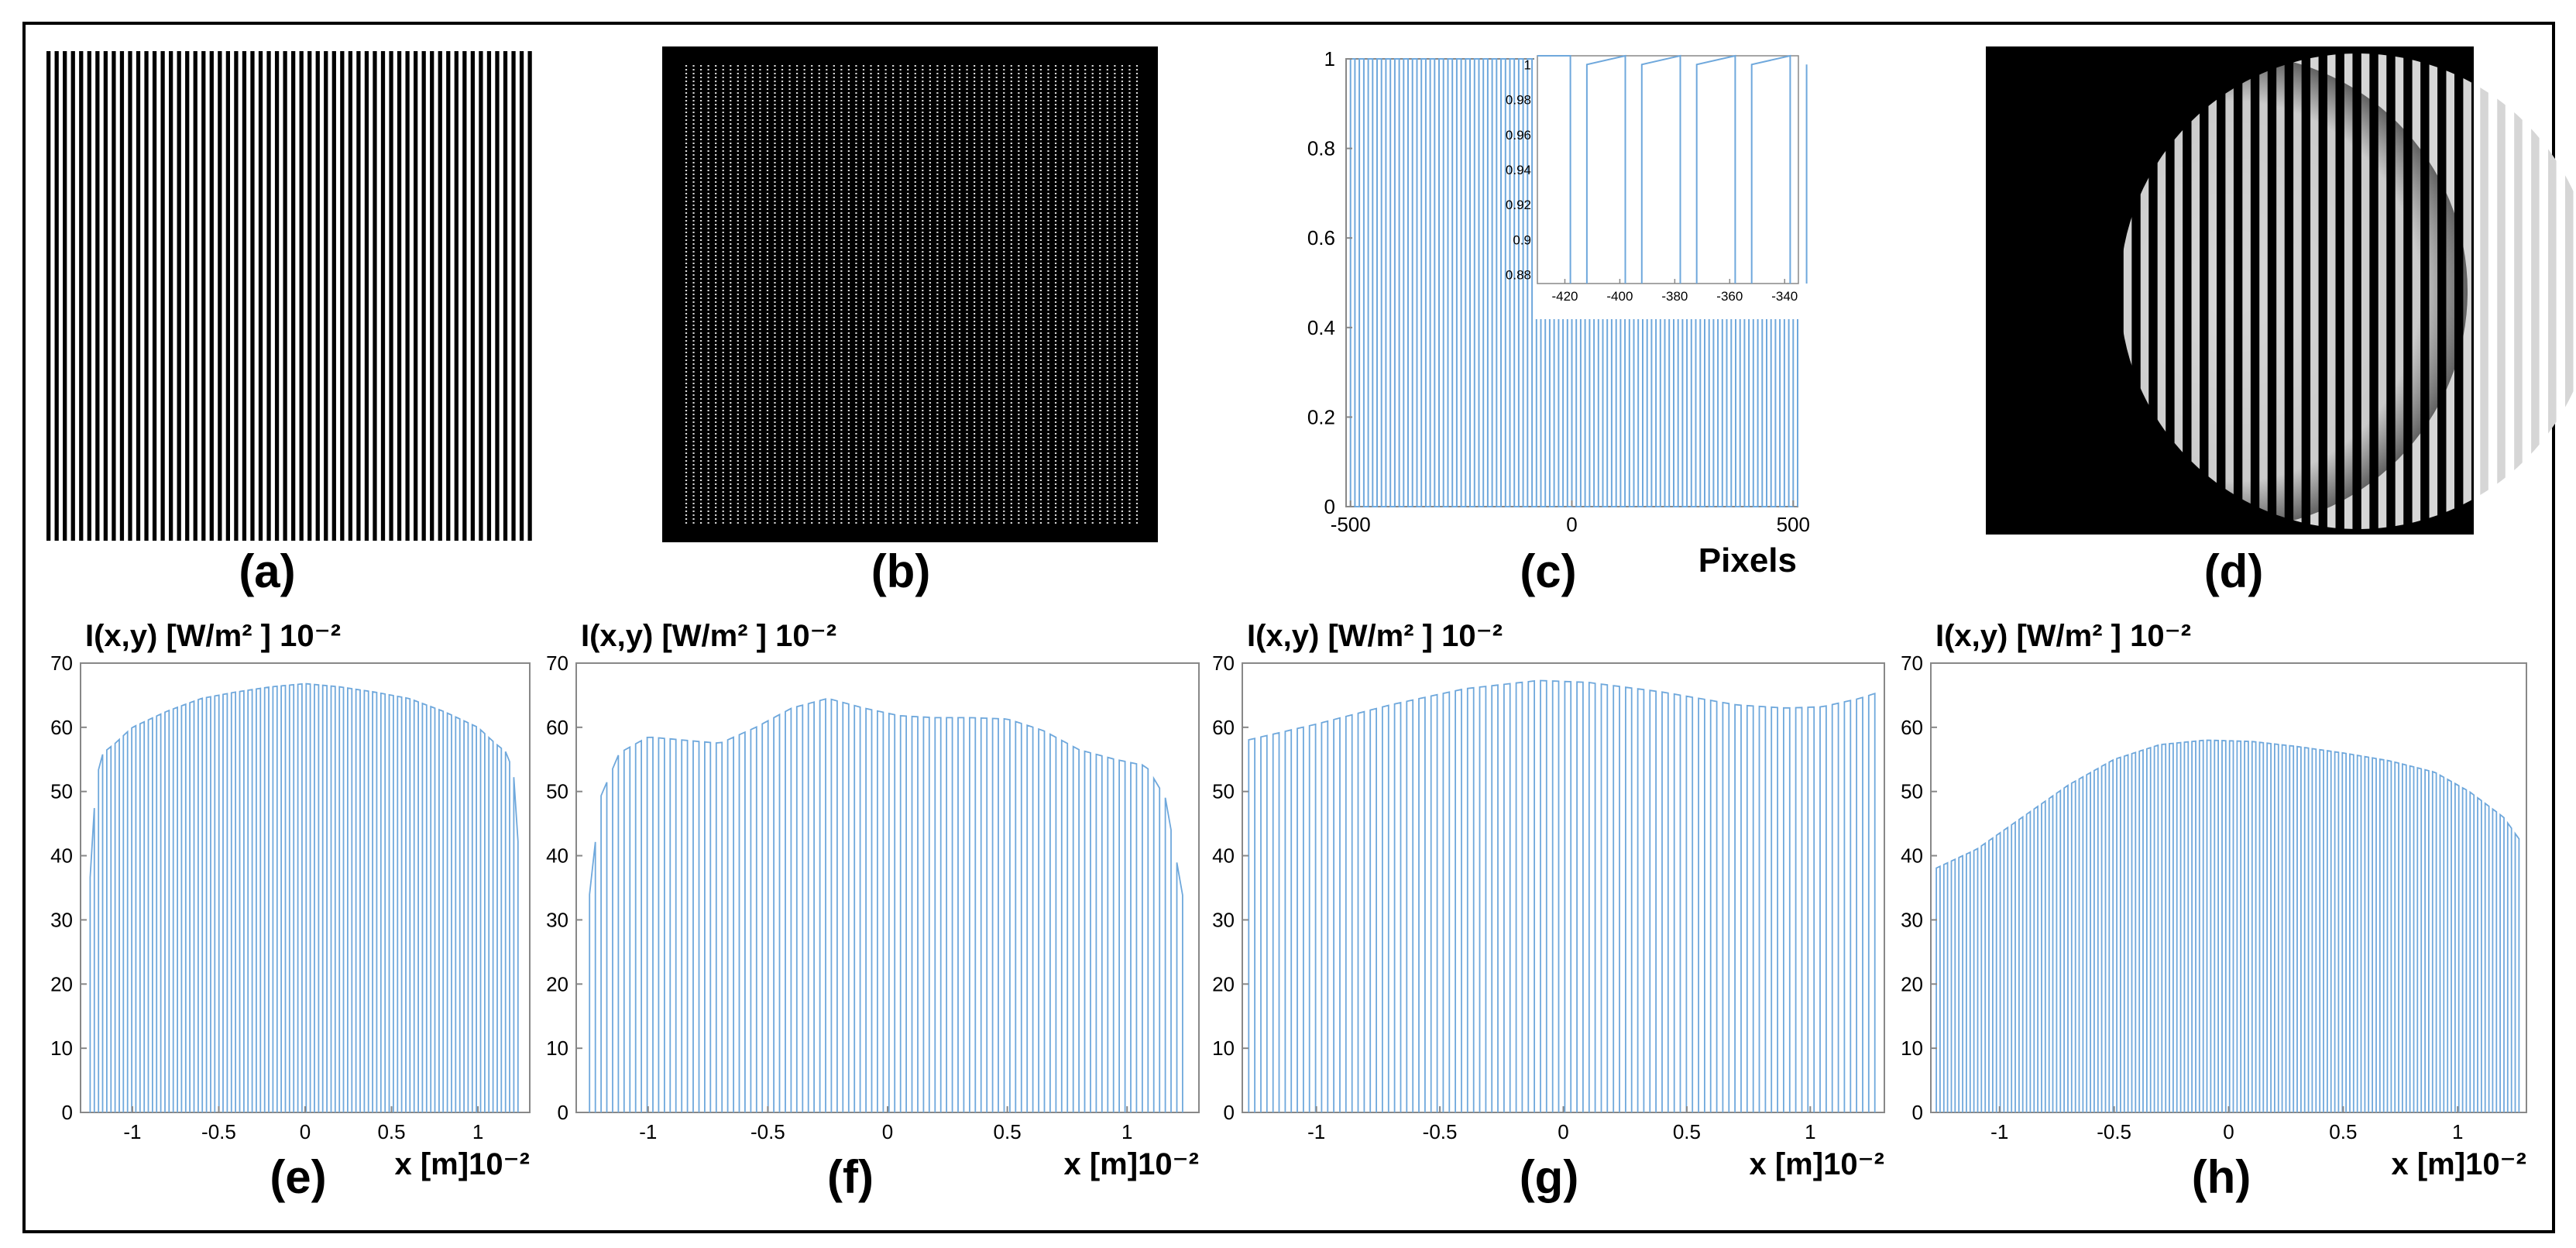 This screenshot has width=2576, height=1248. I want to click on y-tick-label-f: 10, so click(557, 1048).